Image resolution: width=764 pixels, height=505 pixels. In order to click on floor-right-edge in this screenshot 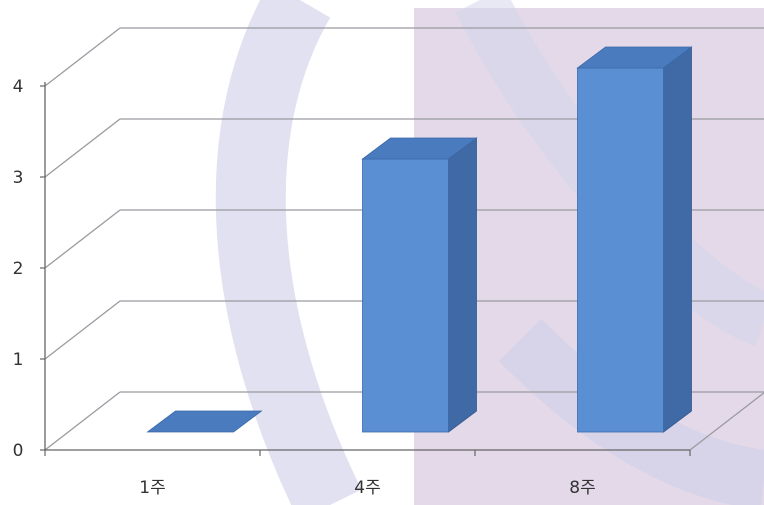, I will do `click(726, 421)`.